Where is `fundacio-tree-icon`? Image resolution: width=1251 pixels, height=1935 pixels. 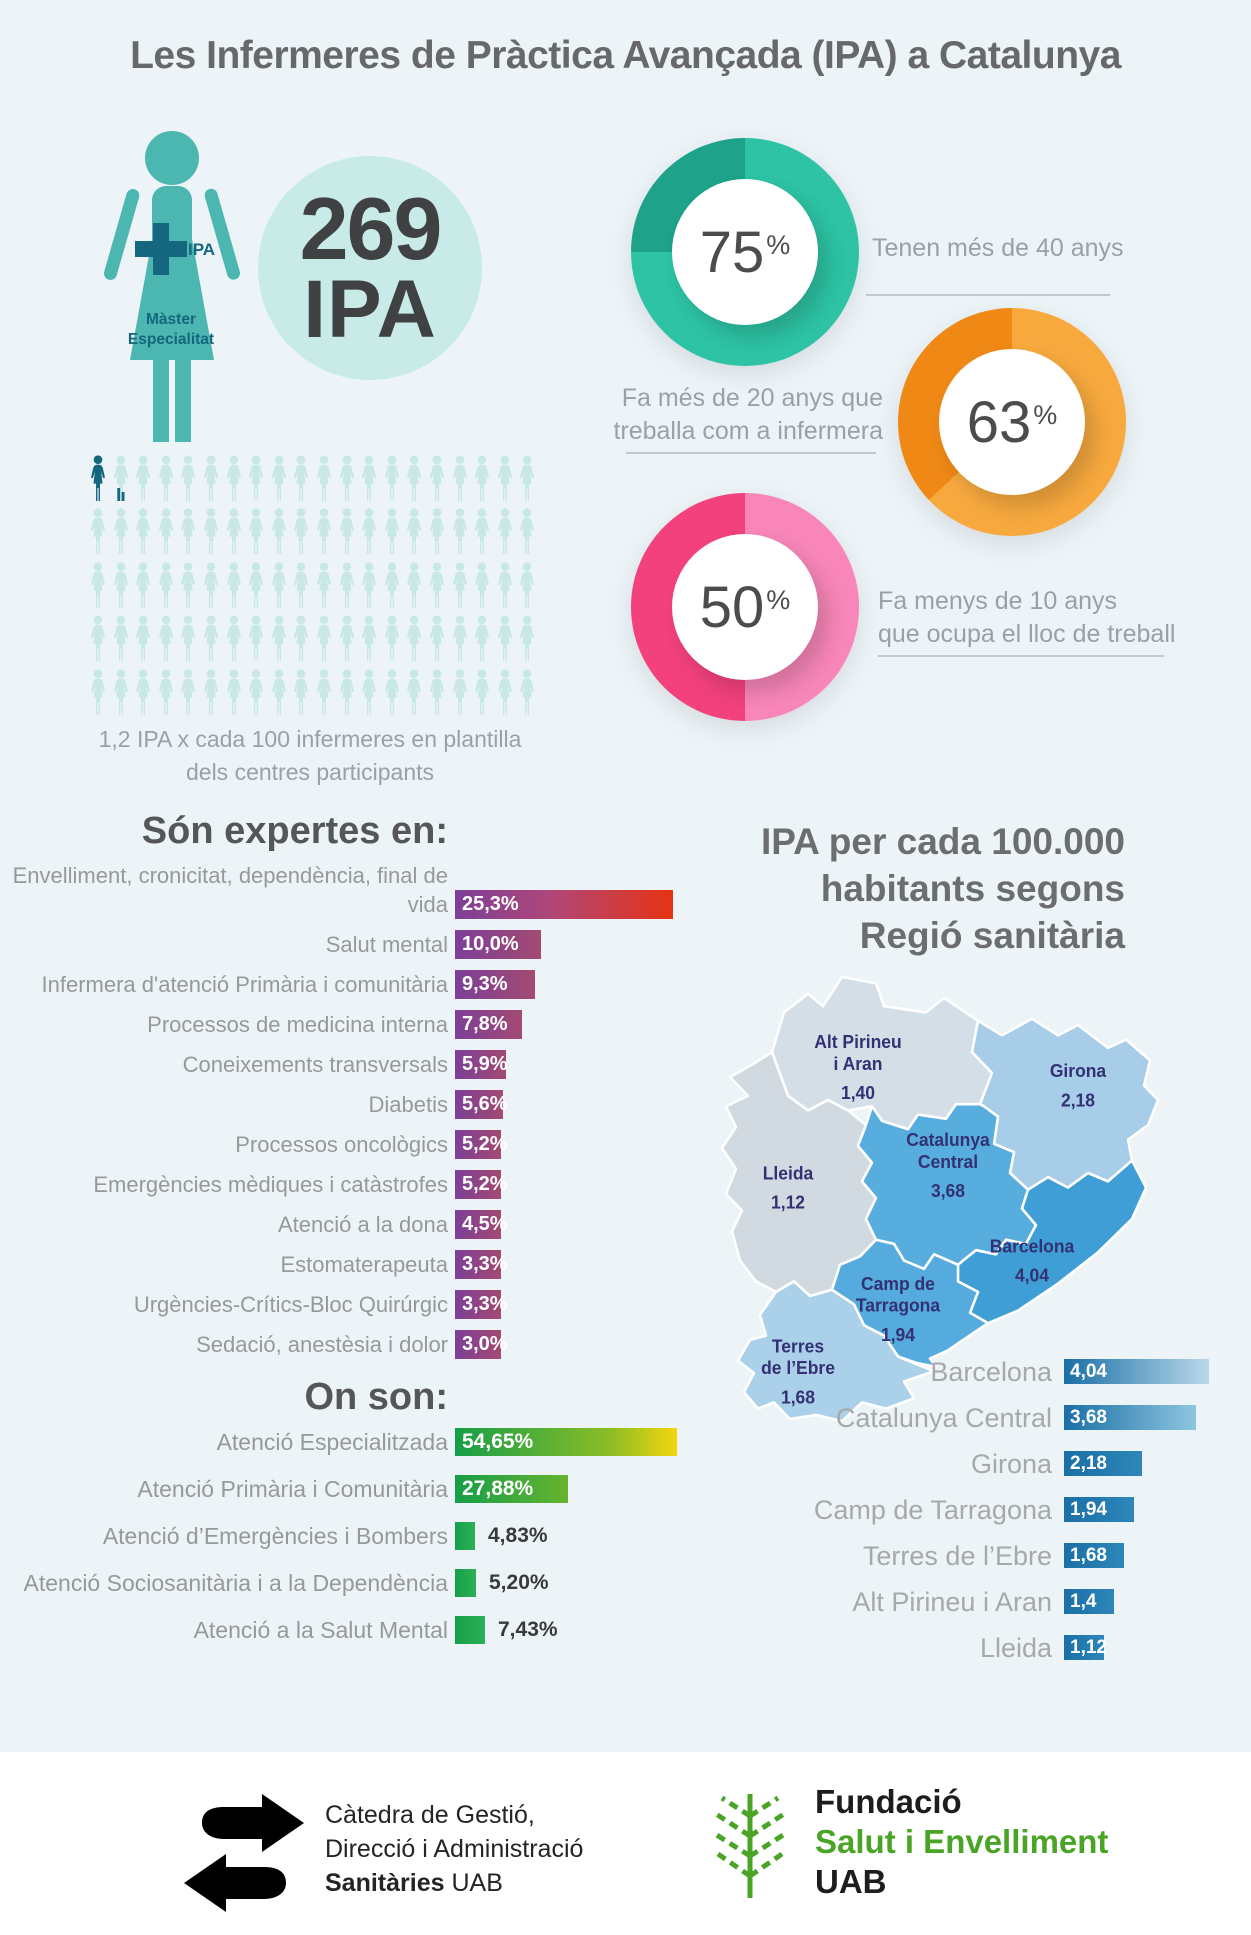
fundacio-tree-icon is located at coordinates (750, 1846).